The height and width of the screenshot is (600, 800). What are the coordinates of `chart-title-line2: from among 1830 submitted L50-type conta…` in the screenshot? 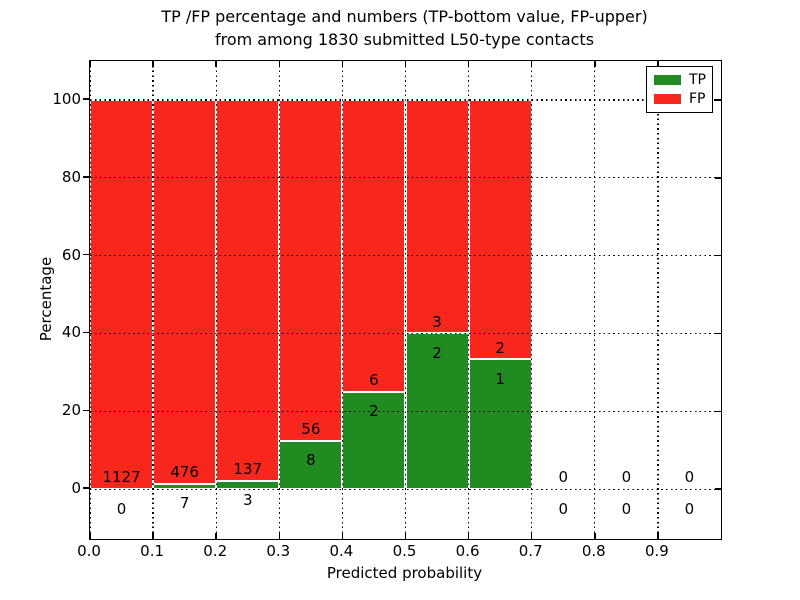 It's located at (404, 39).